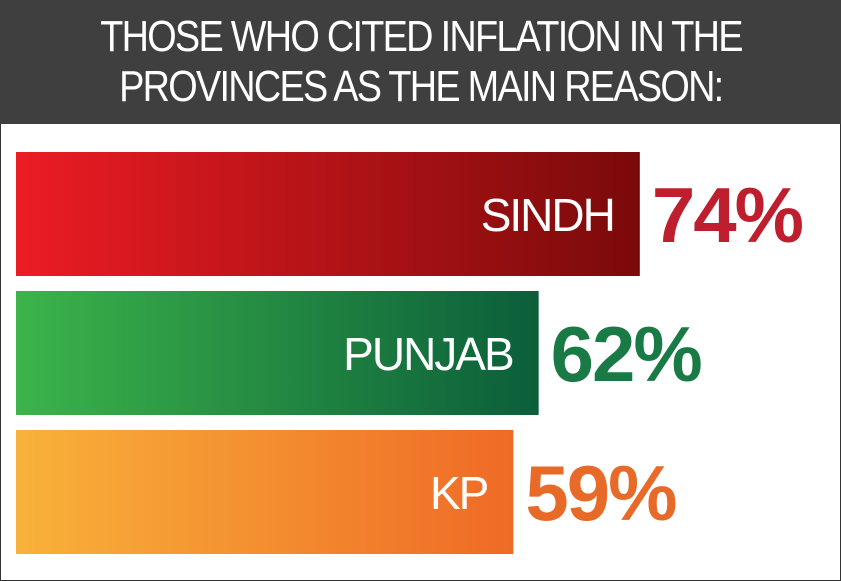 This screenshot has height=581, width=841. Describe the element at coordinates (277, 353) in the screenshot. I see `bar-punjab` at that location.